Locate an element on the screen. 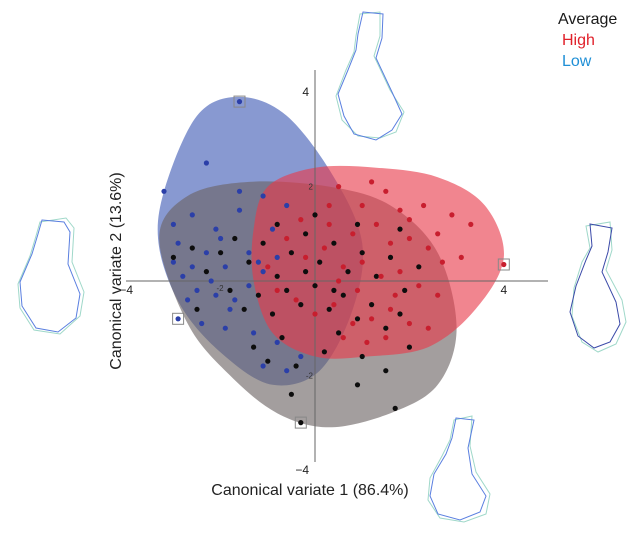 The height and width of the screenshot is (534, 640). landmark-outline-right is located at coordinates (598, 287).